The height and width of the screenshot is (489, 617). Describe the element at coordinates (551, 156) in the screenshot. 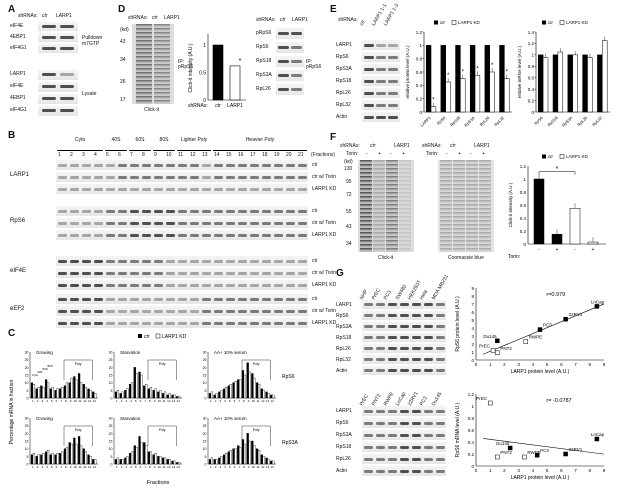

I see `legend-label: ctr` at that location.